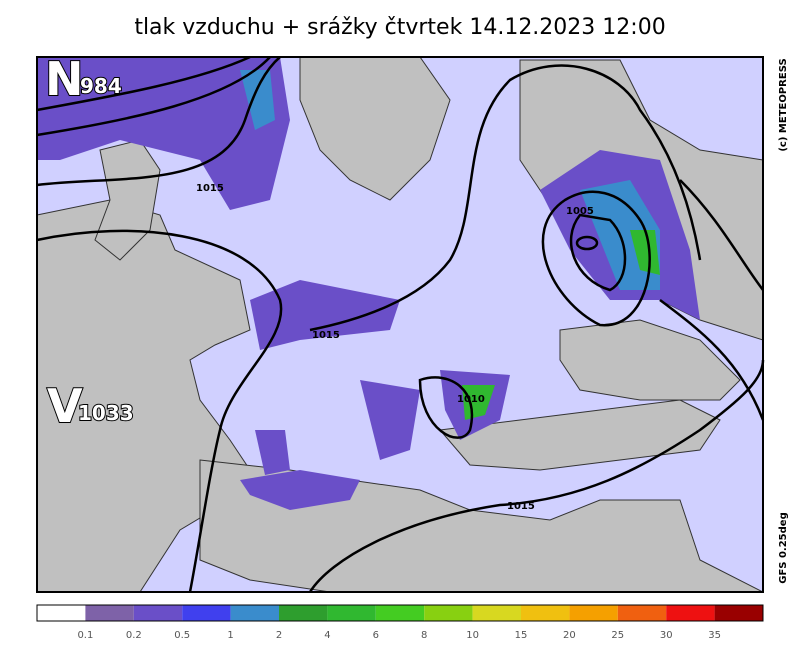 Image resolution: width=800 pixels, height=650 pixels. I want to click on colorbar-label: 8, so click(424, 635).